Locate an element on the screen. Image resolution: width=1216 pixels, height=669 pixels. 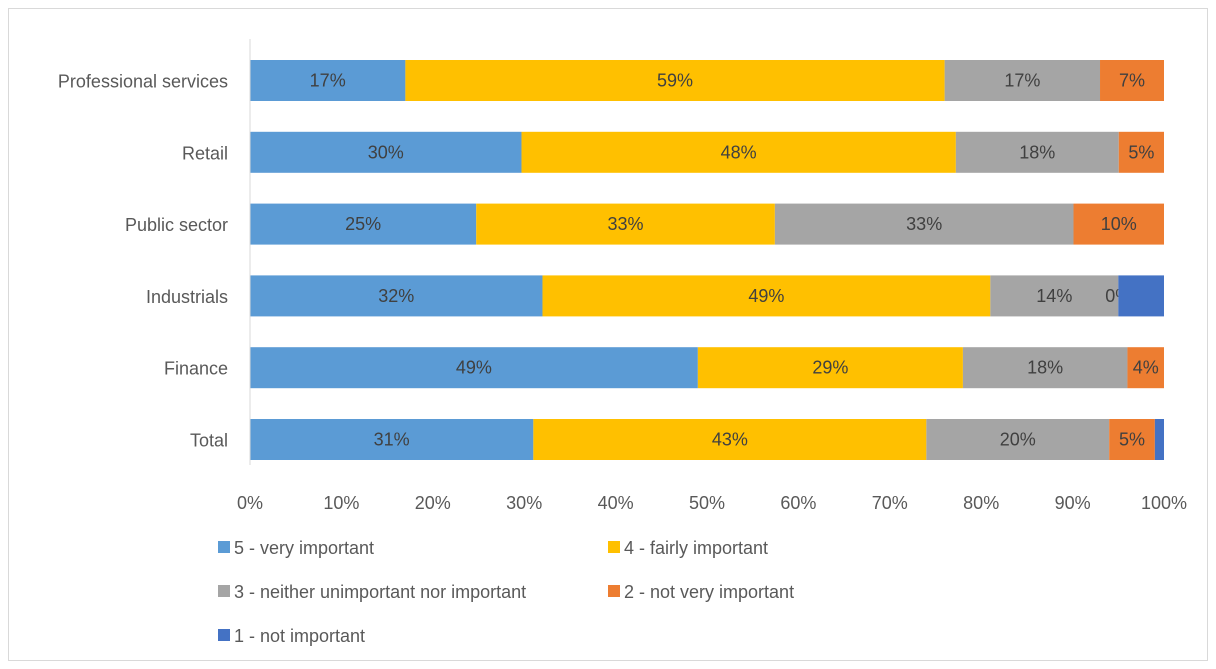
tick-label: 0% is located at coordinates (250, 503).